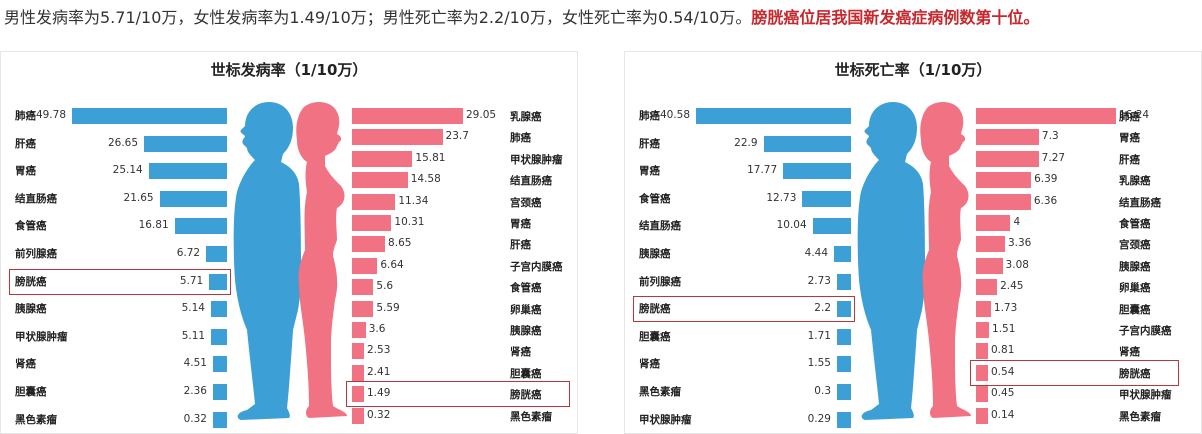 This screenshot has width=1202, height=434. What do you see at coordinates (1045, 200) in the screenshot?
I see `female-value-label: 6.36` at bounding box center [1045, 200].